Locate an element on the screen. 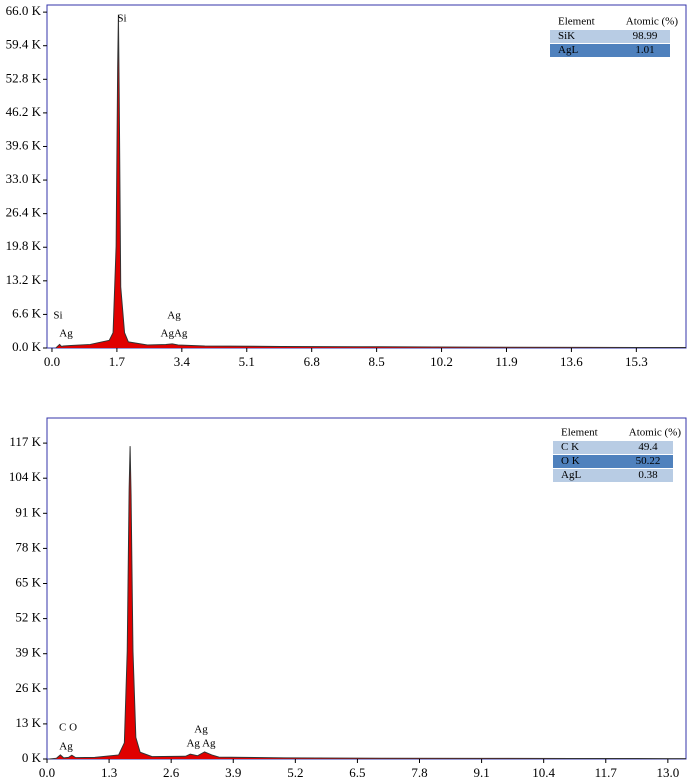 Image resolution: width=687 pixels, height=779 pixels. x-tick-label: 13.0 is located at coordinates (667, 772).